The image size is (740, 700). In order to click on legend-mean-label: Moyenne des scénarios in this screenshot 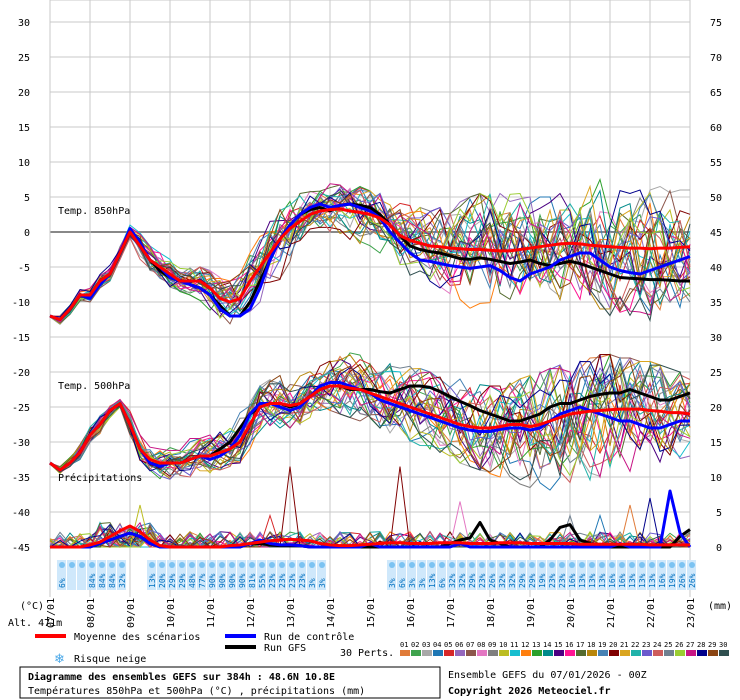, I will do `click(137, 637)`.